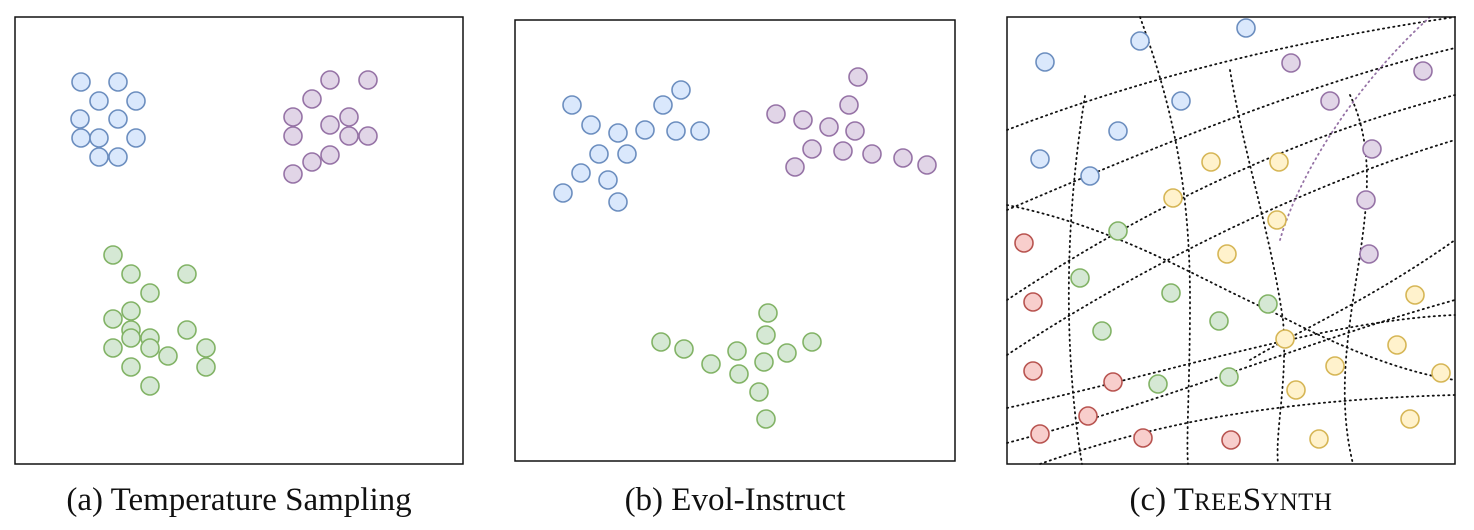 The image size is (1474, 530). I want to click on caption-treesynth-letter-s: S, so click(1252, 500).